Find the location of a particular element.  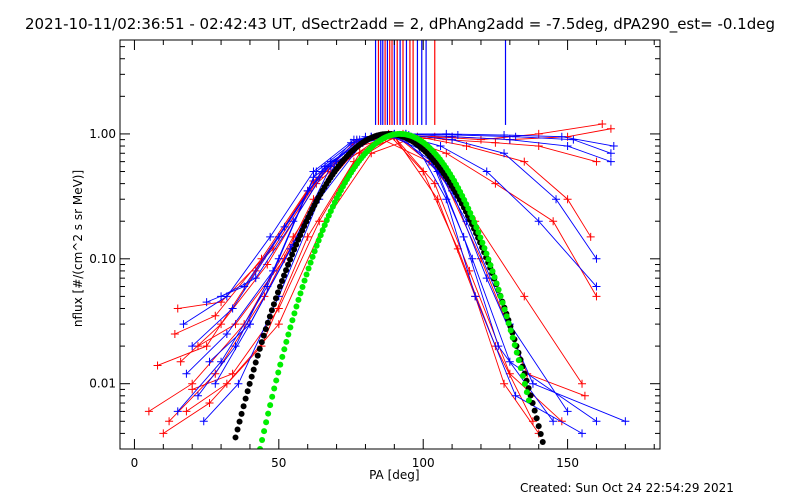

created-timestamp: Created: Sun Oct 24 22:54:29 2021 is located at coordinates (627, 488).